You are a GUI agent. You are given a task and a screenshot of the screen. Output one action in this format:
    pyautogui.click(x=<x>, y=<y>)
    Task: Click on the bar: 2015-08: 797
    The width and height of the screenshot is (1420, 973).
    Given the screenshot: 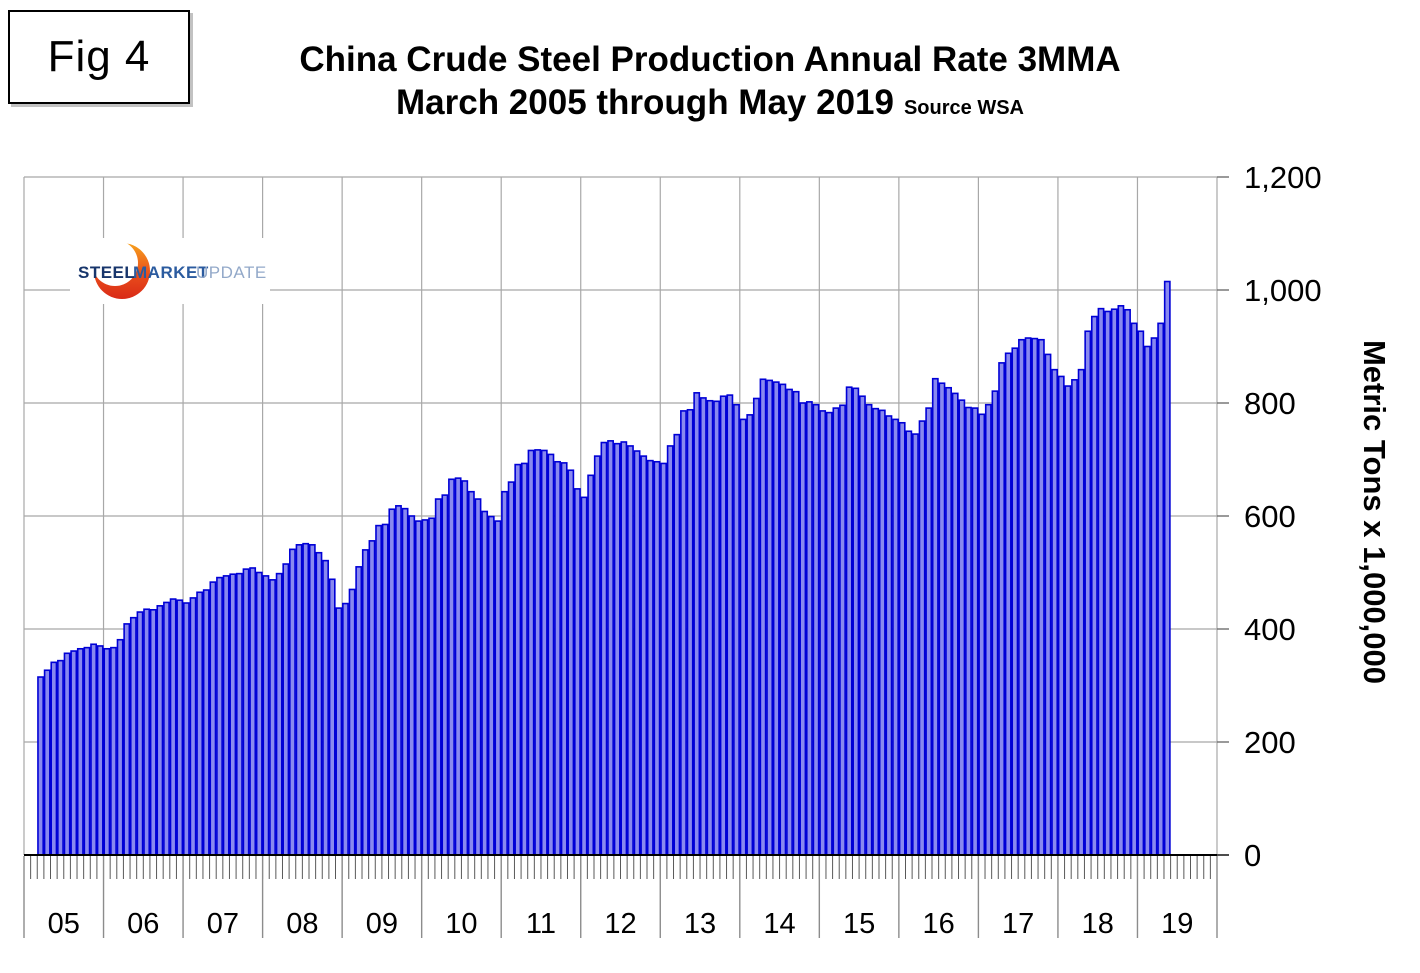 What is the action you would take?
    pyautogui.click(x=869, y=629)
    